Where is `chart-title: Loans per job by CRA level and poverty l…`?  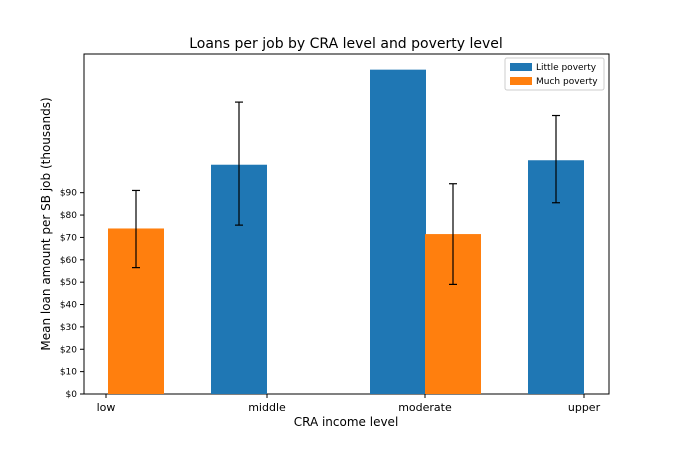
chart-title: Loans per job by CRA level and poverty l… is located at coordinates (346, 44).